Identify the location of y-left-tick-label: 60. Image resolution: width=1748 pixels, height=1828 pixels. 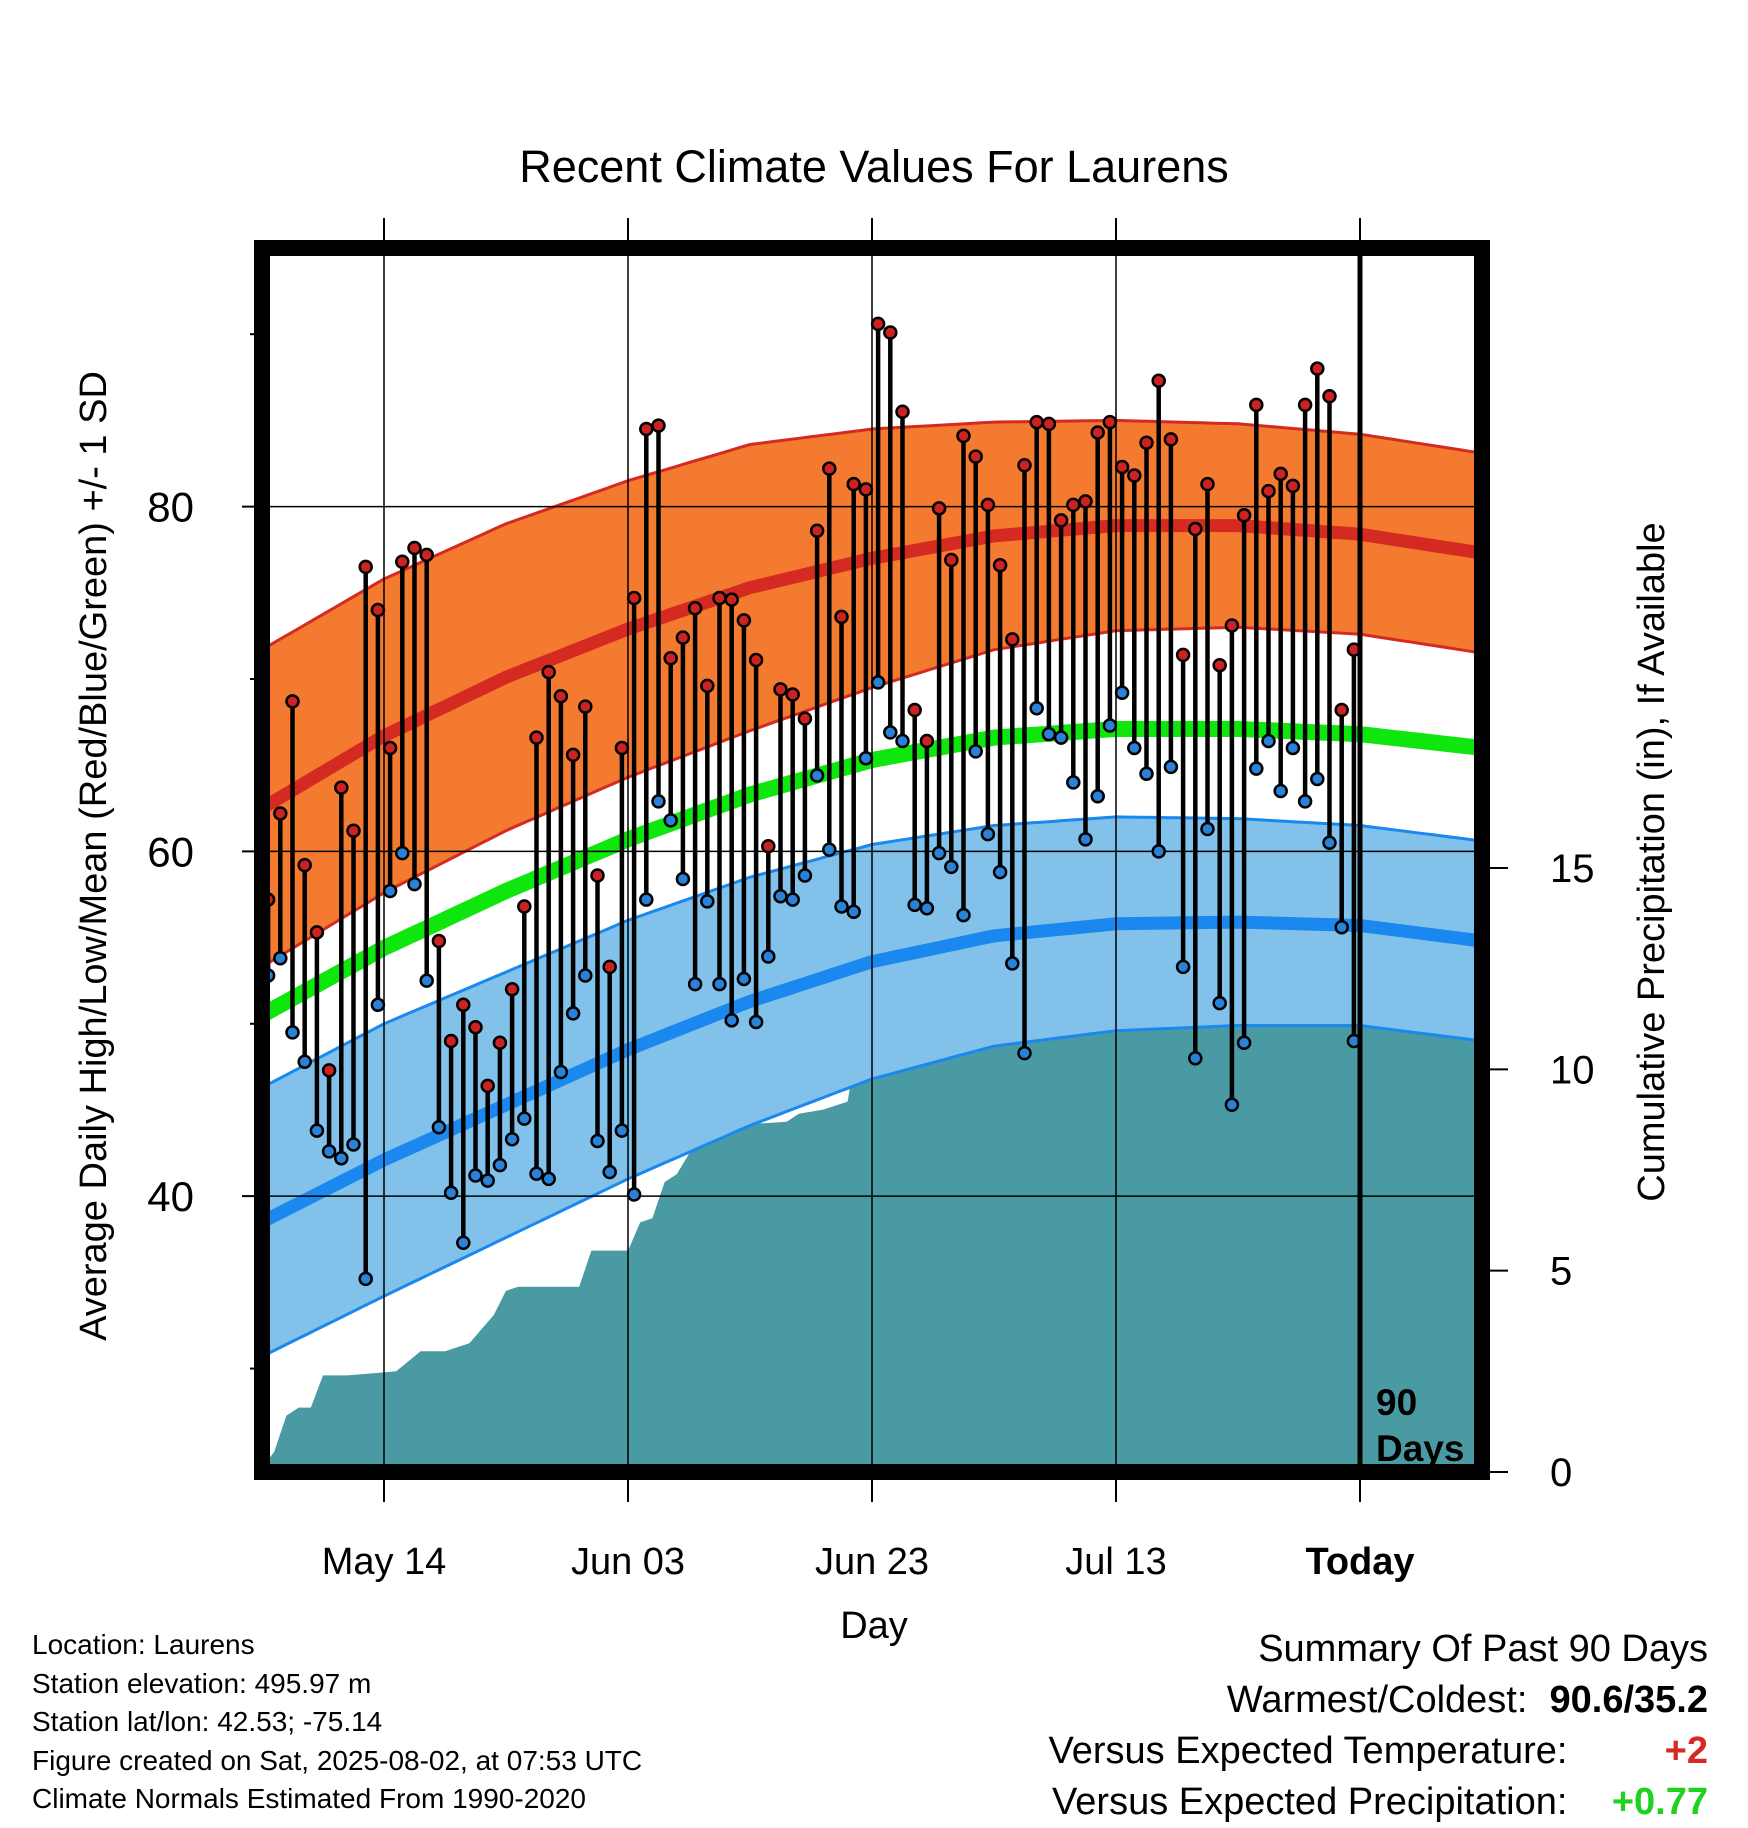
(170, 851).